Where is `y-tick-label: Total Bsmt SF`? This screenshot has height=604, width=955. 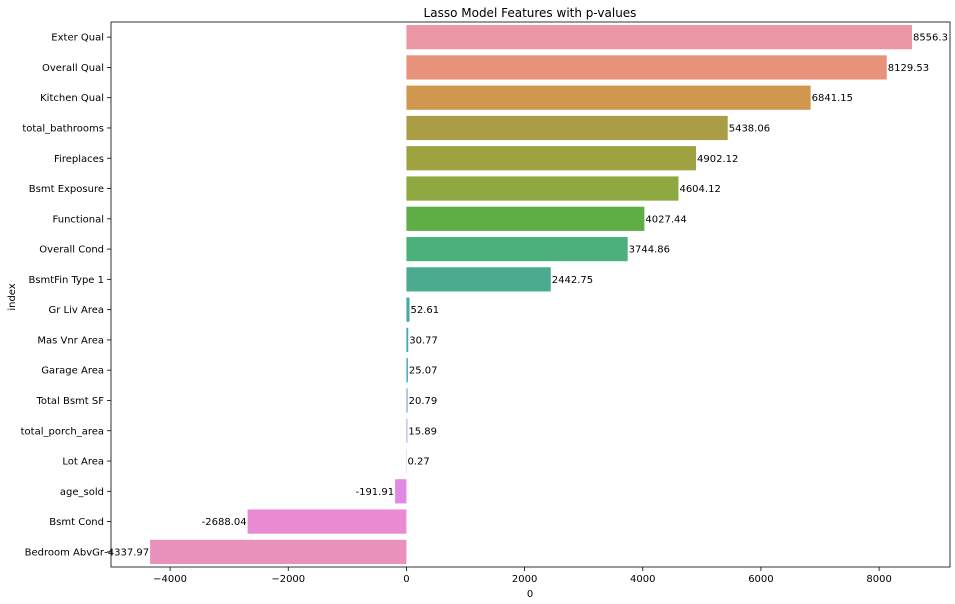 y-tick-label: Total Bsmt SF is located at coordinates (69, 401).